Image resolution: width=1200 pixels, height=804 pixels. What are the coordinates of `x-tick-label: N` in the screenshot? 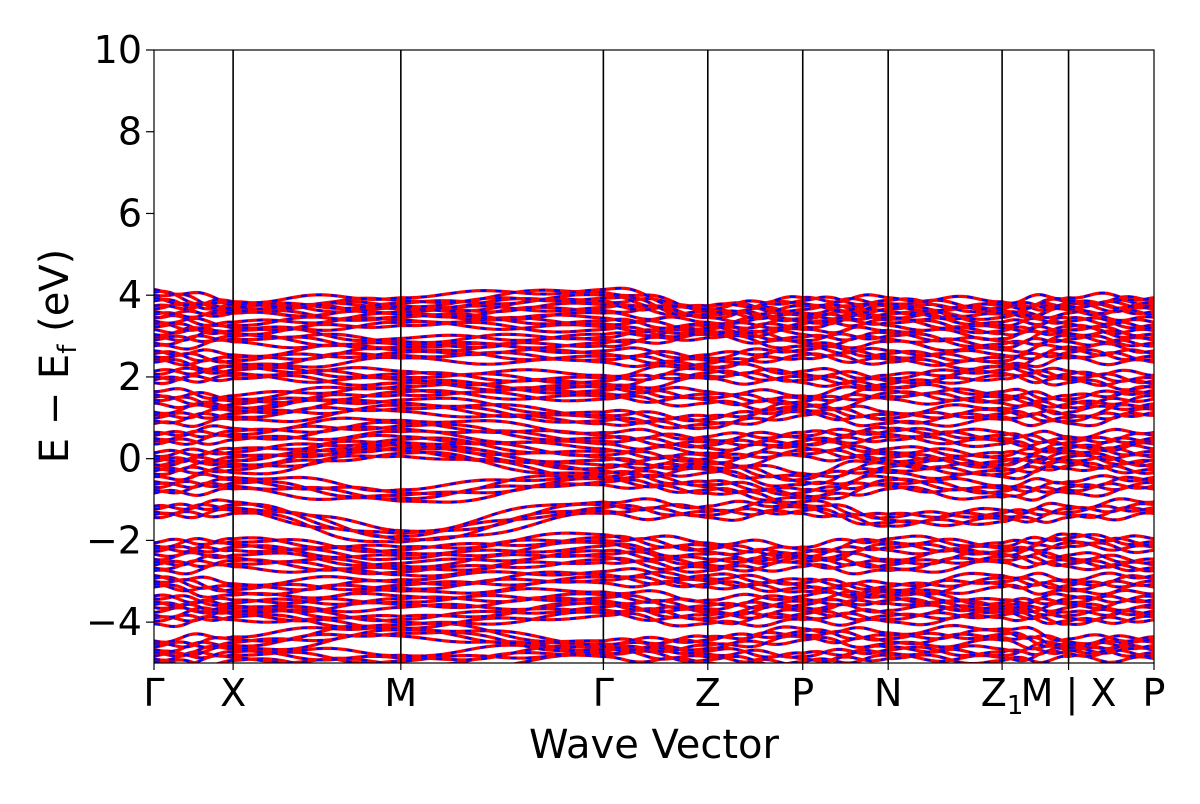 It's located at (888, 693).